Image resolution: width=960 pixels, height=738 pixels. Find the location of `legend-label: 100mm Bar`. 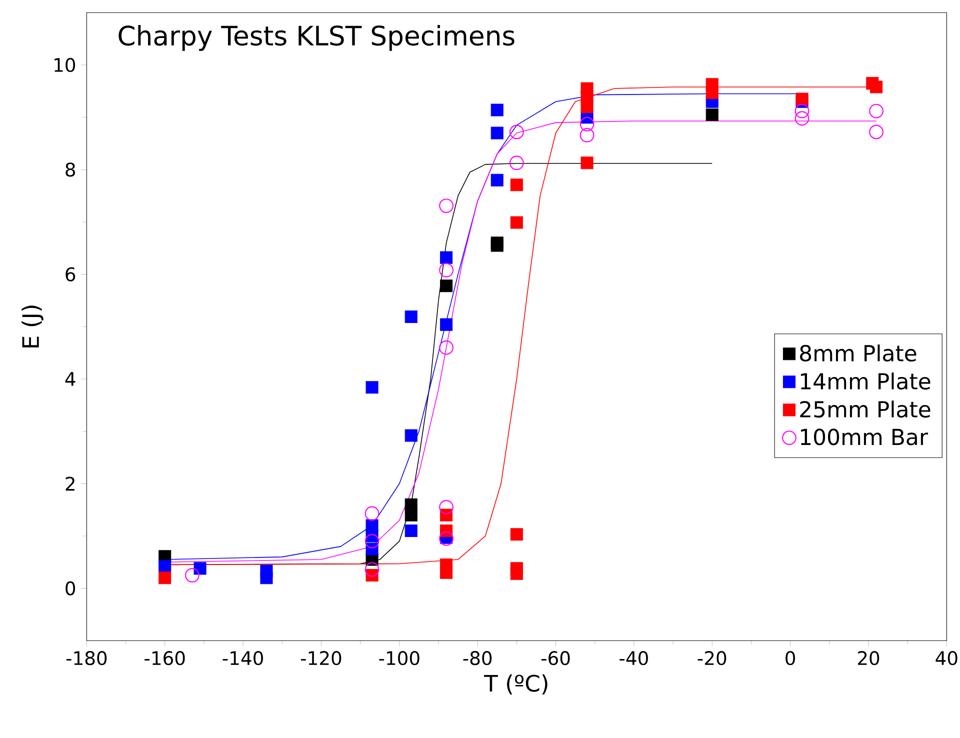

legend-label: 100mm Bar is located at coordinates (864, 437).